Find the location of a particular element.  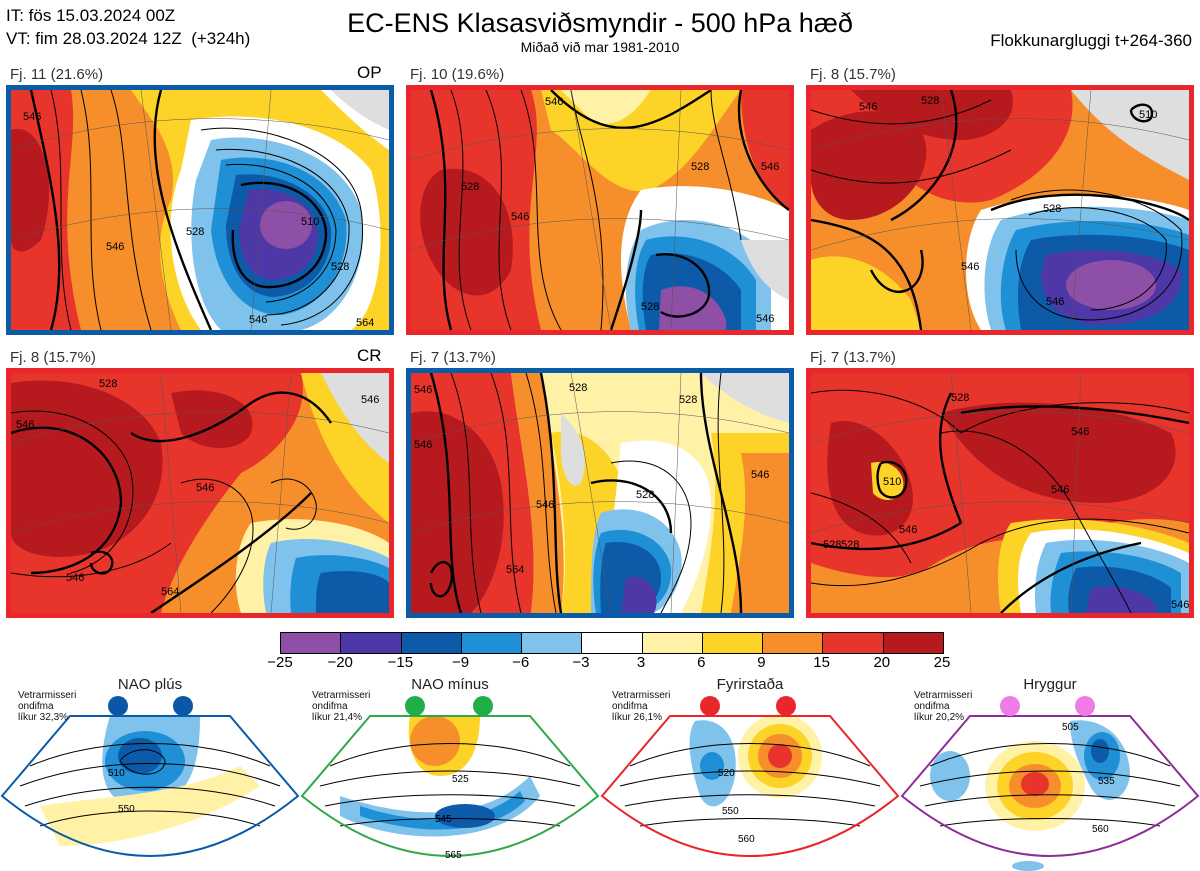

cluster-map-5: 546 528 546 528 546 564 528 546 is located at coordinates (600, 493).